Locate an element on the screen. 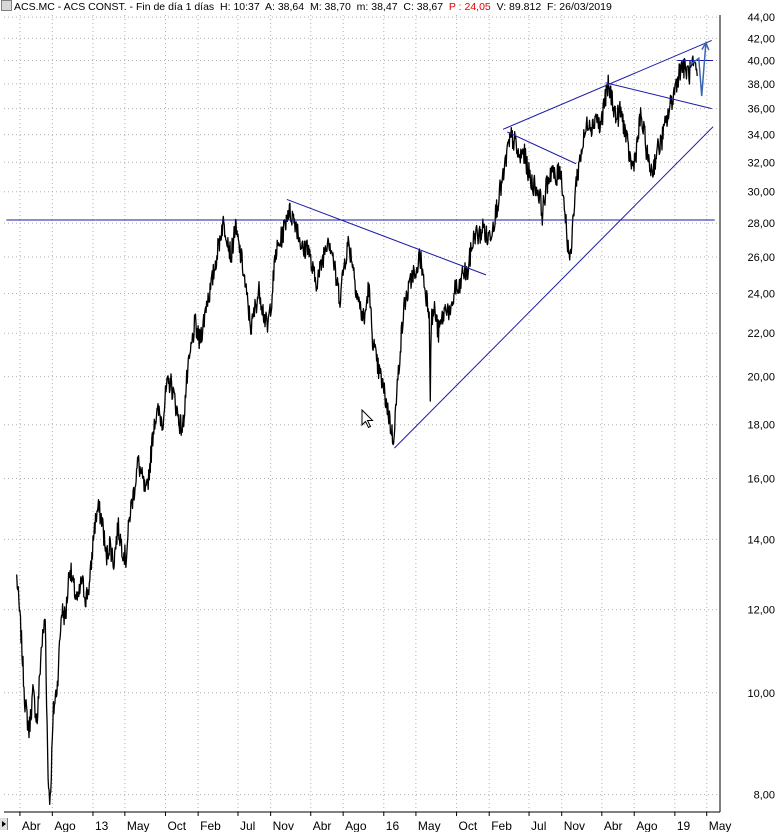 The height and width of the screenshot is (837, 779). header-symbol: ACS.MC is located at coordinates (34, 7).